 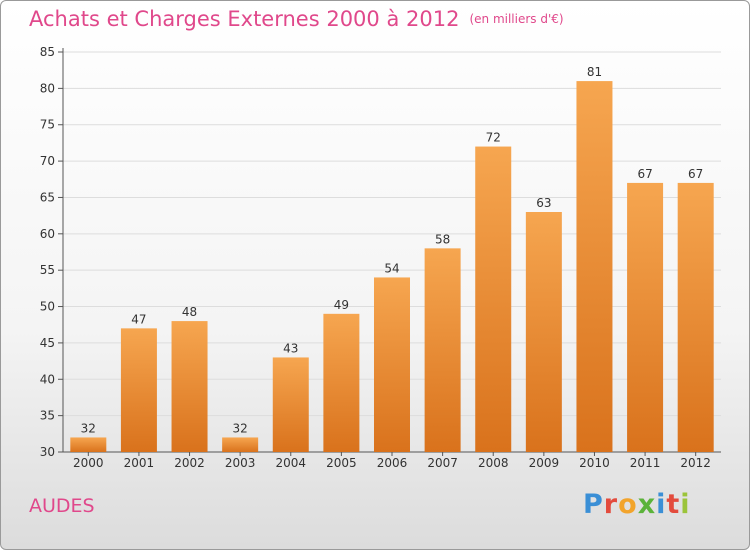 What do you see at coordinates (47, 452) in the screenshot?
I see `y-tick-label: 30` at bounding box center [47, 452].